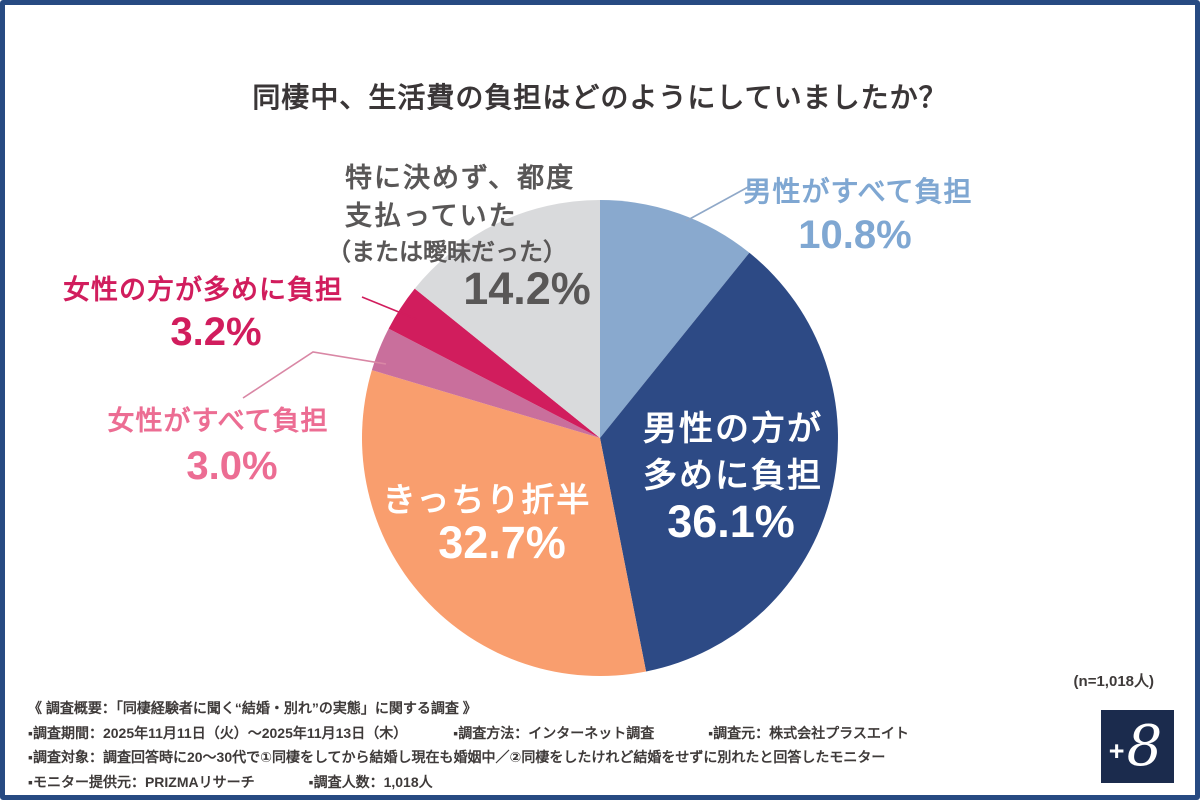  Describe the element at coordinates (855, 235) in the screenshot. I see `value-male-all: 10.8%` at that location.